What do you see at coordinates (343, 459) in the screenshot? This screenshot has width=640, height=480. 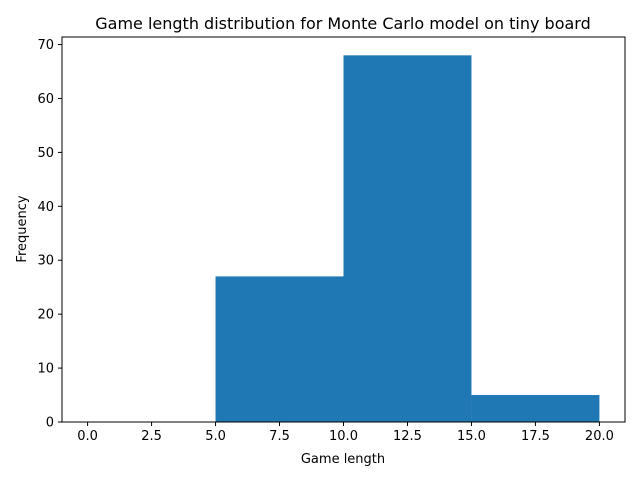 I see `x-axis-label: Game length` at bounding box center [343, 459].